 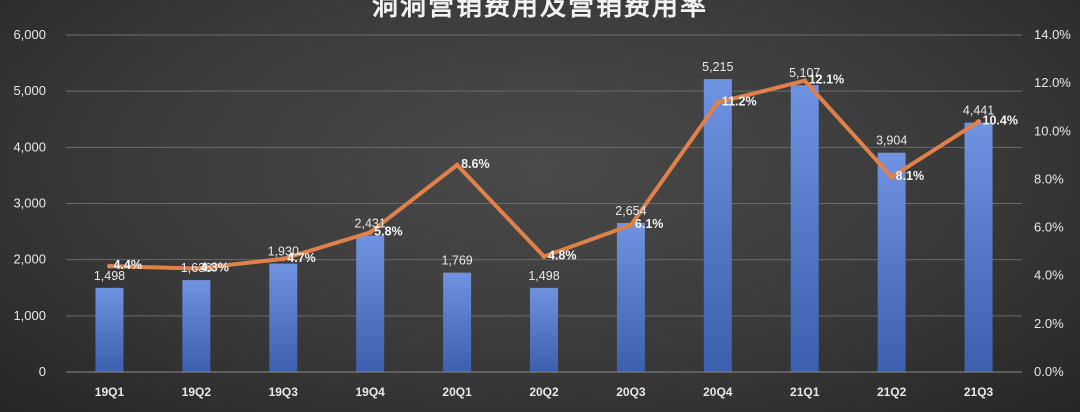 I want to click on x-tick-label: 20Q1, so click(x=457, y=392).